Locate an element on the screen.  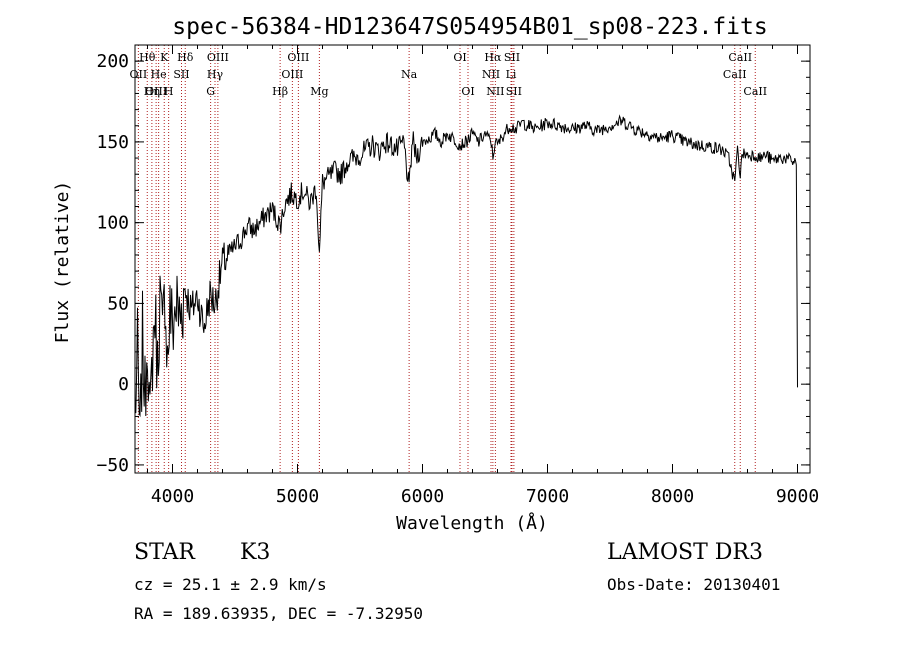
x-tick-label-5: 9000 is located at coordinates (797, 496).